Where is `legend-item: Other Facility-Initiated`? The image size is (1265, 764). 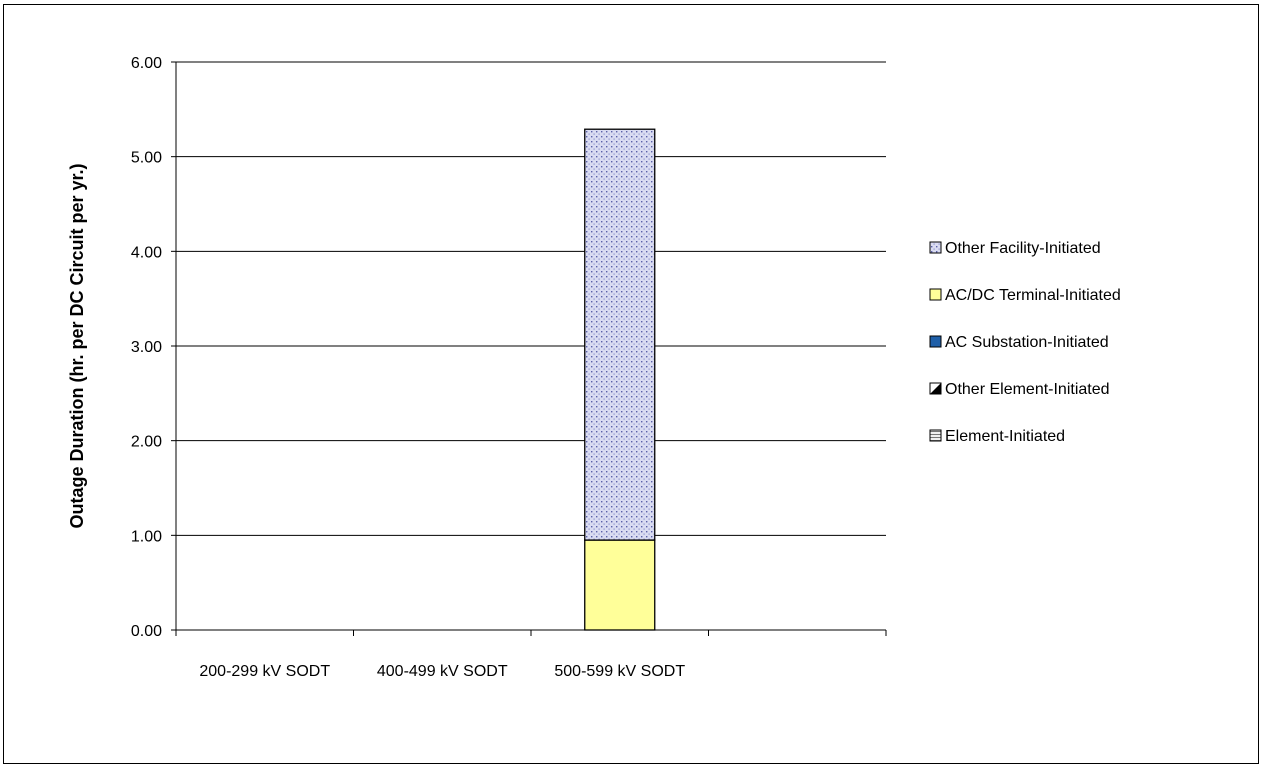
legend-item: Other Facility-Initiated is located at coordinates (1015, 248).